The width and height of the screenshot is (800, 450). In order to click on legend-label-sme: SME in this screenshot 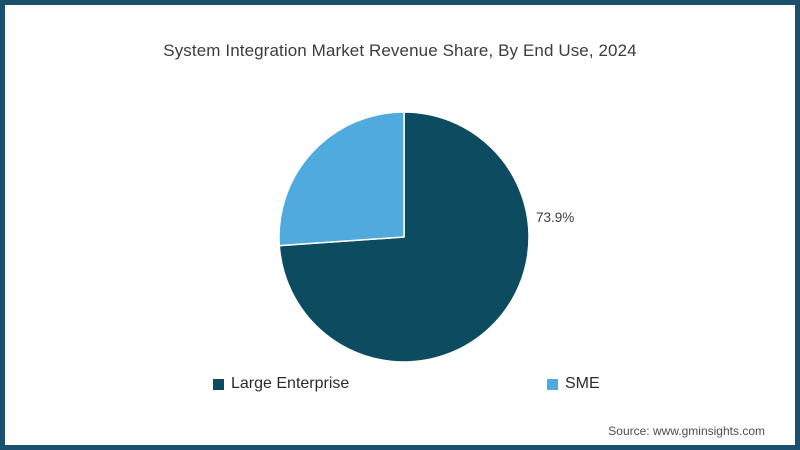, I will do `click(582, 383)`.